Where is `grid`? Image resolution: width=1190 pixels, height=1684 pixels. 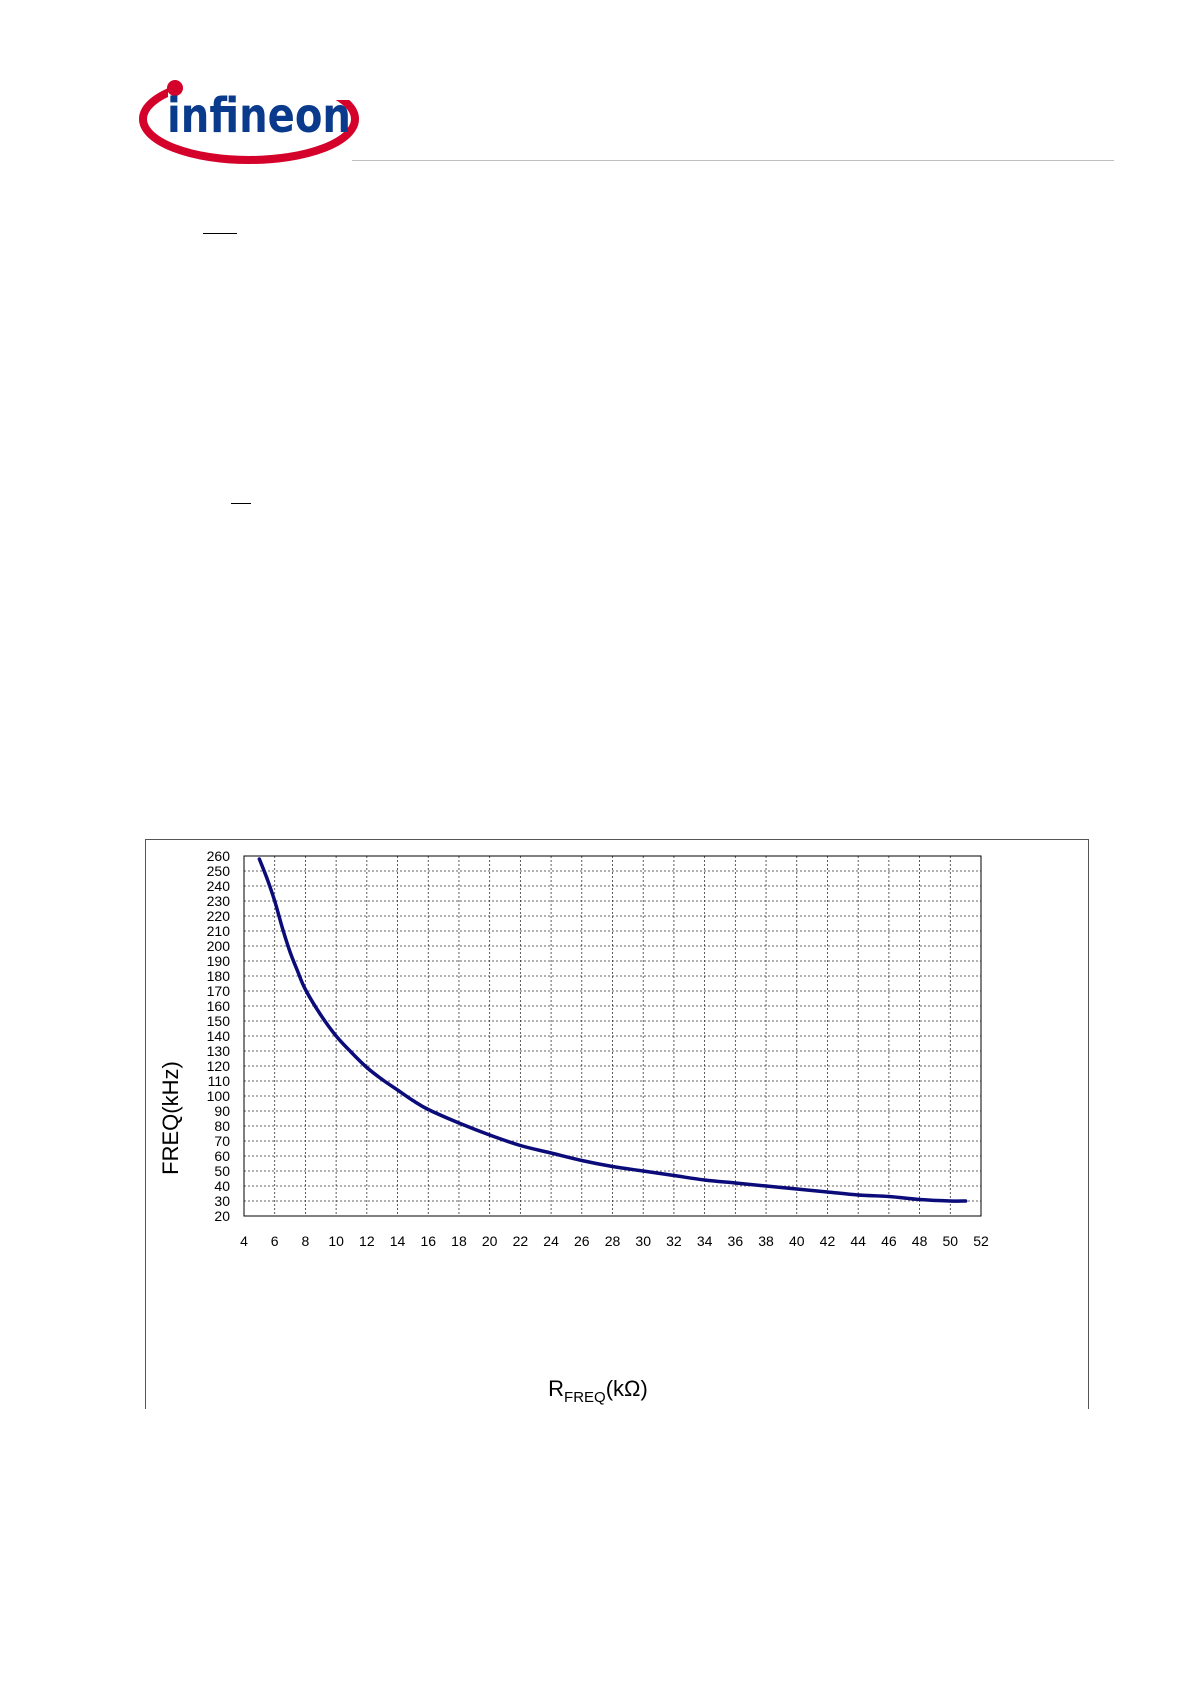
grid is located at coordinates (612, 1036).